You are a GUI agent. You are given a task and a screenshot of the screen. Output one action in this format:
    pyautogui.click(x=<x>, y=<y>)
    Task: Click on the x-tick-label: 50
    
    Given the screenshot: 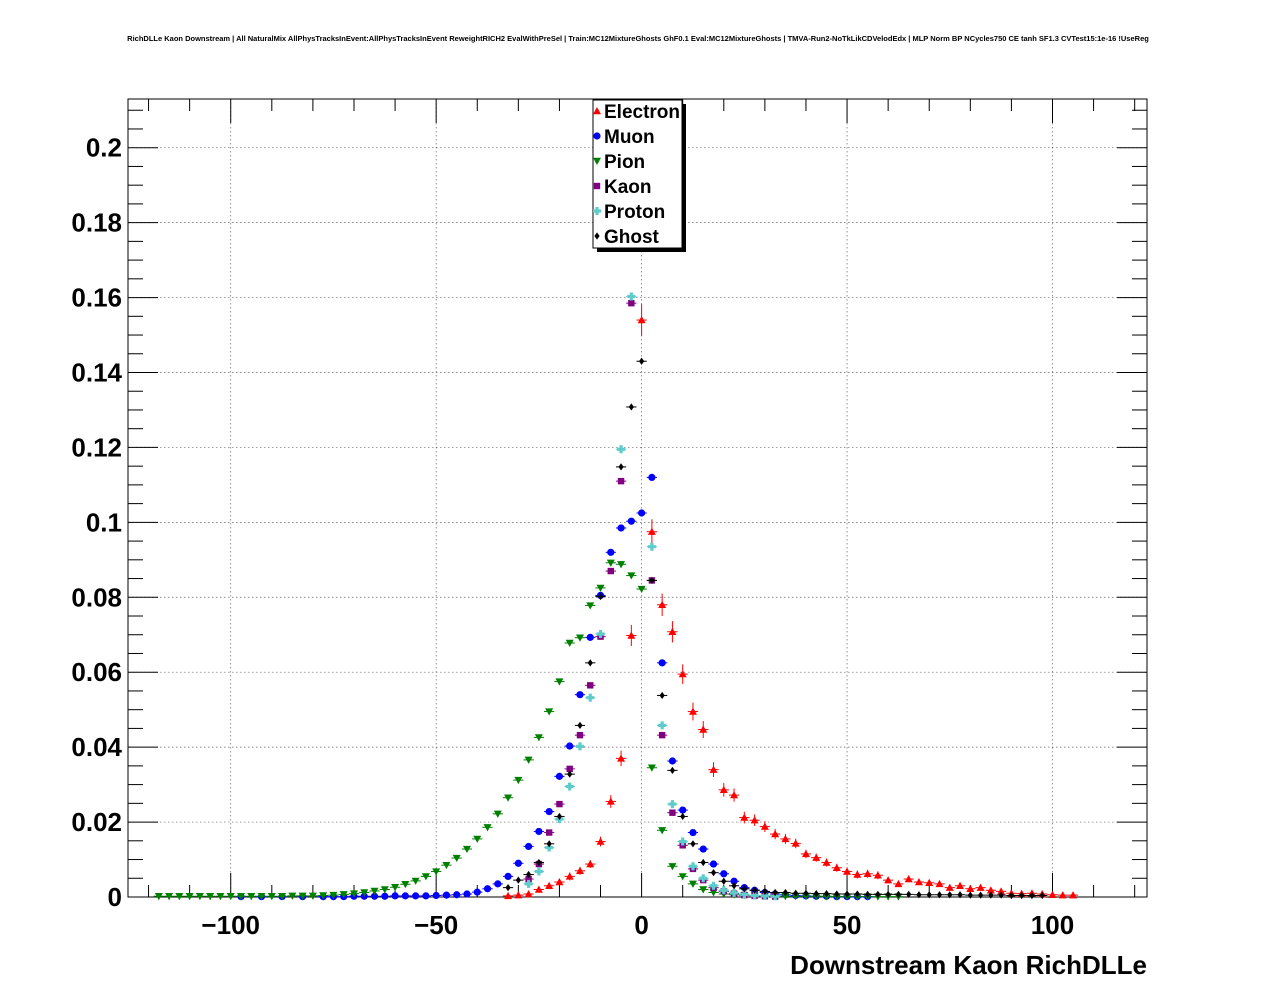 What is the action you would take?
    pyautogui.click(x=847, y=925)
    